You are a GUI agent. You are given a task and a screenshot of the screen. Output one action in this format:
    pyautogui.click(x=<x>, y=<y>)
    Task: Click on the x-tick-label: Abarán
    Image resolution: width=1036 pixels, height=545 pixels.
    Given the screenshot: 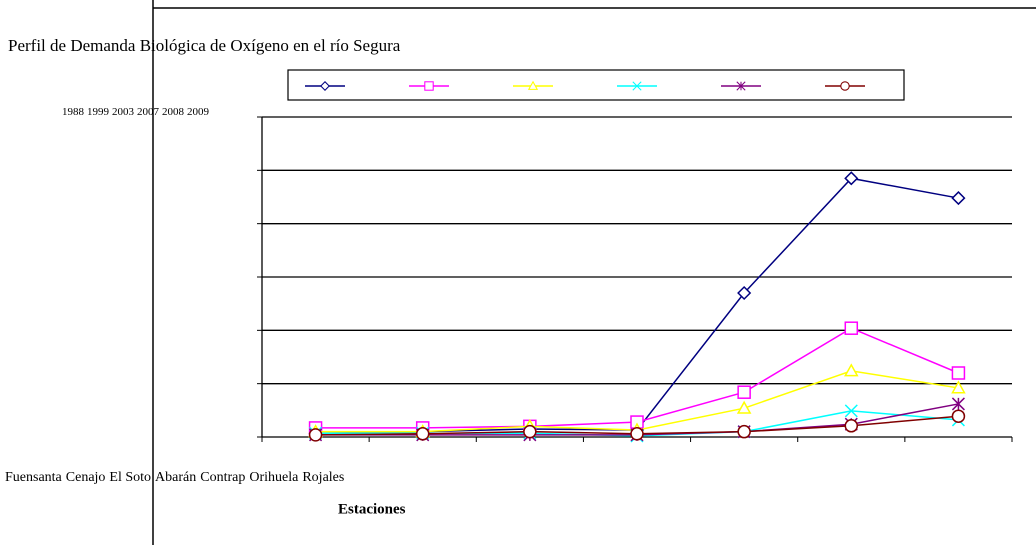 What is the action you would take?
    pyautogui.click(x=175, y=477)
    